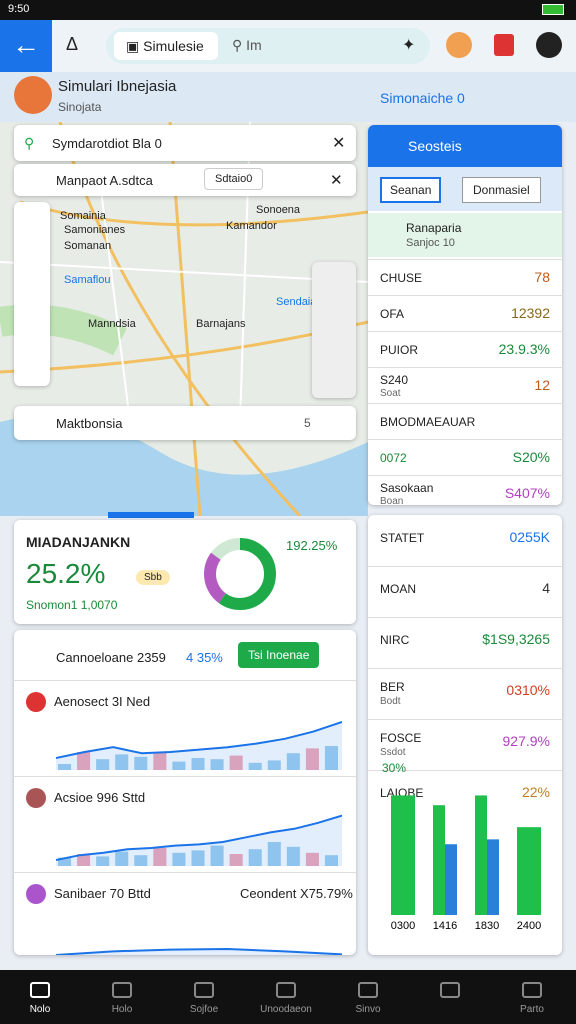  What do you see at coordinates (390, 701) in the screenshot?
I see `stat-sublabel: Bodt` at bounding box center [390, 701].